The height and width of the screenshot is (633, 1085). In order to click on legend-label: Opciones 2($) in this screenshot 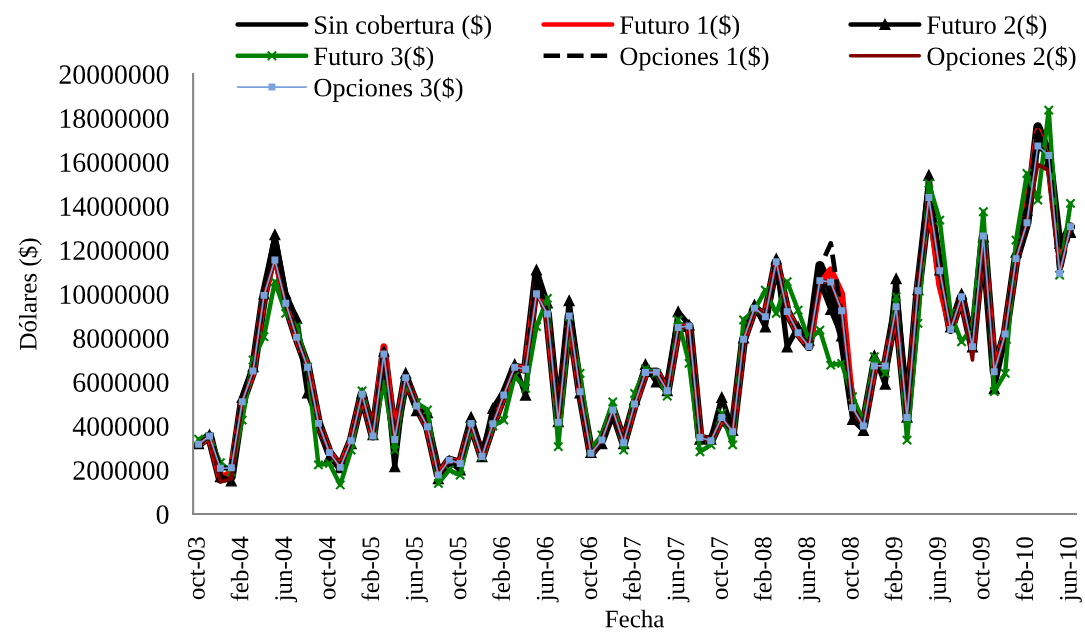, I will do `click(1001, 58)`.